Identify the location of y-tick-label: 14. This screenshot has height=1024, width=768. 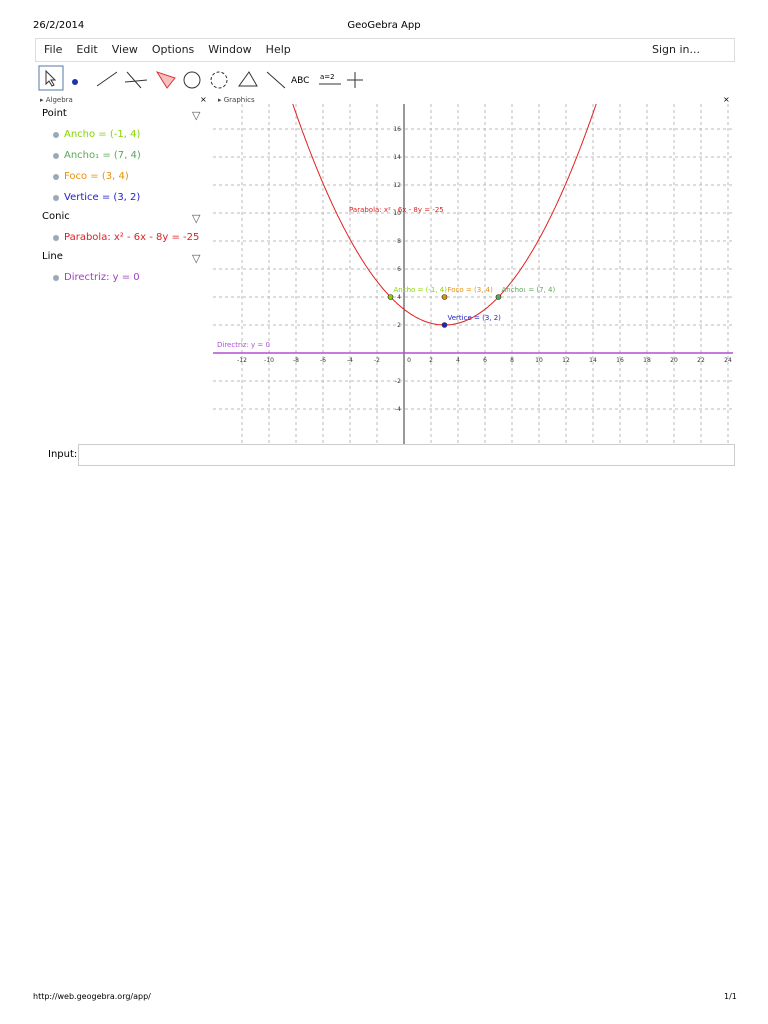
(397, 157).